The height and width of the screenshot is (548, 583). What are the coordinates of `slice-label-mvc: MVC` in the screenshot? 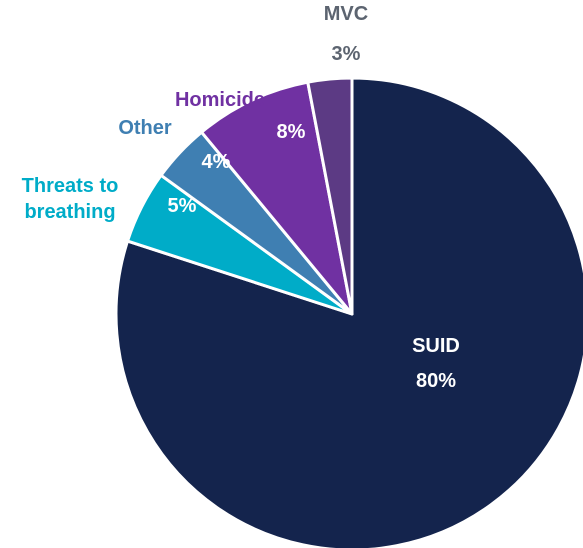 It's located at (346, 14).